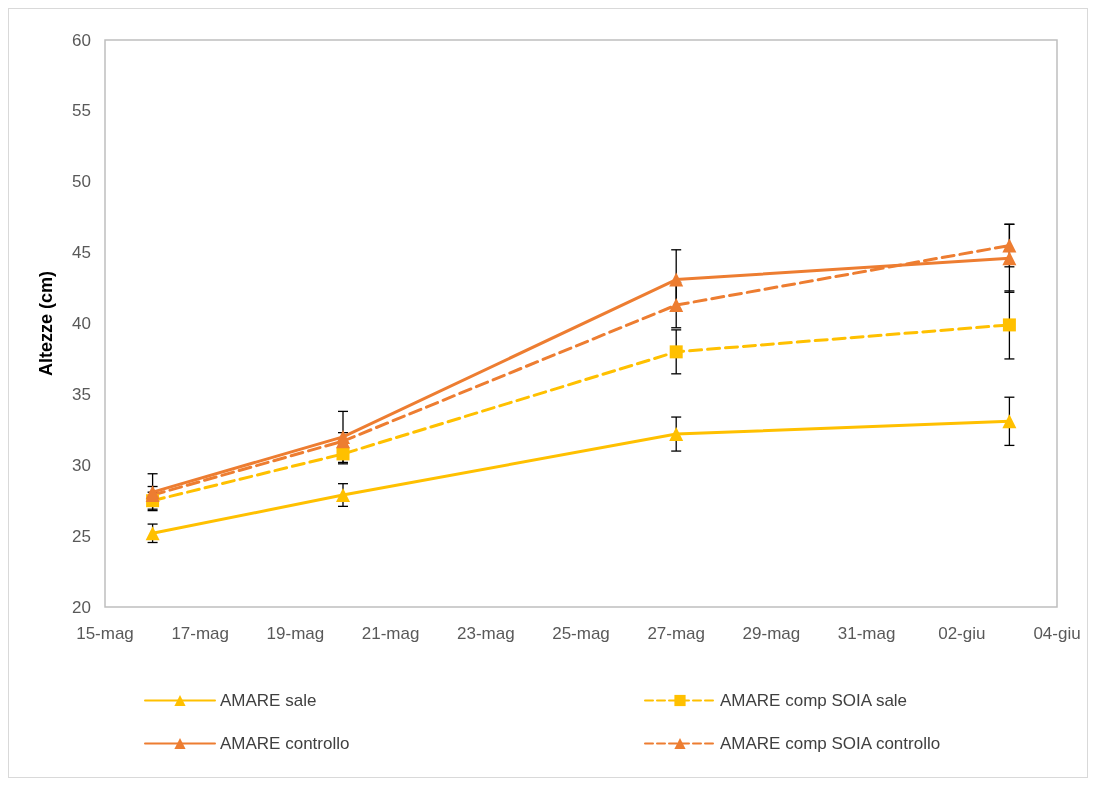 The height and width of the screenshot is (789, 1097). I want to click on legend-label: AMARE comp SOIA controllo, so click(830, 743).